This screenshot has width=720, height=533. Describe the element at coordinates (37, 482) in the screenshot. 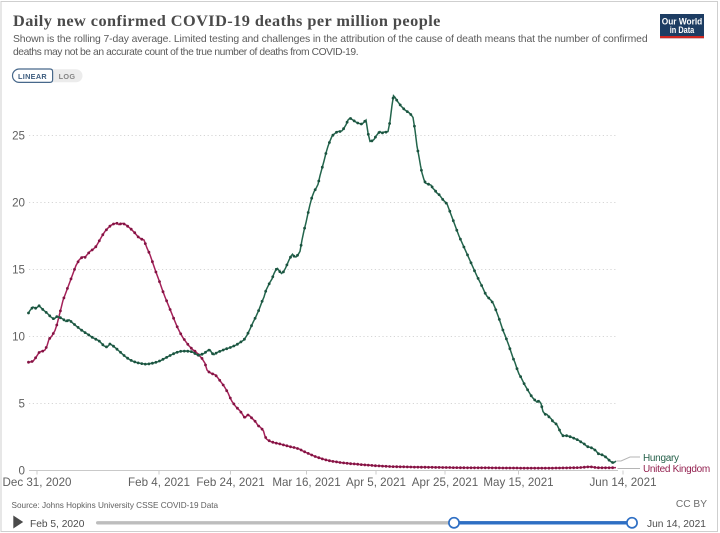

I see `svg-text: Dec 31, 2020` at that location.